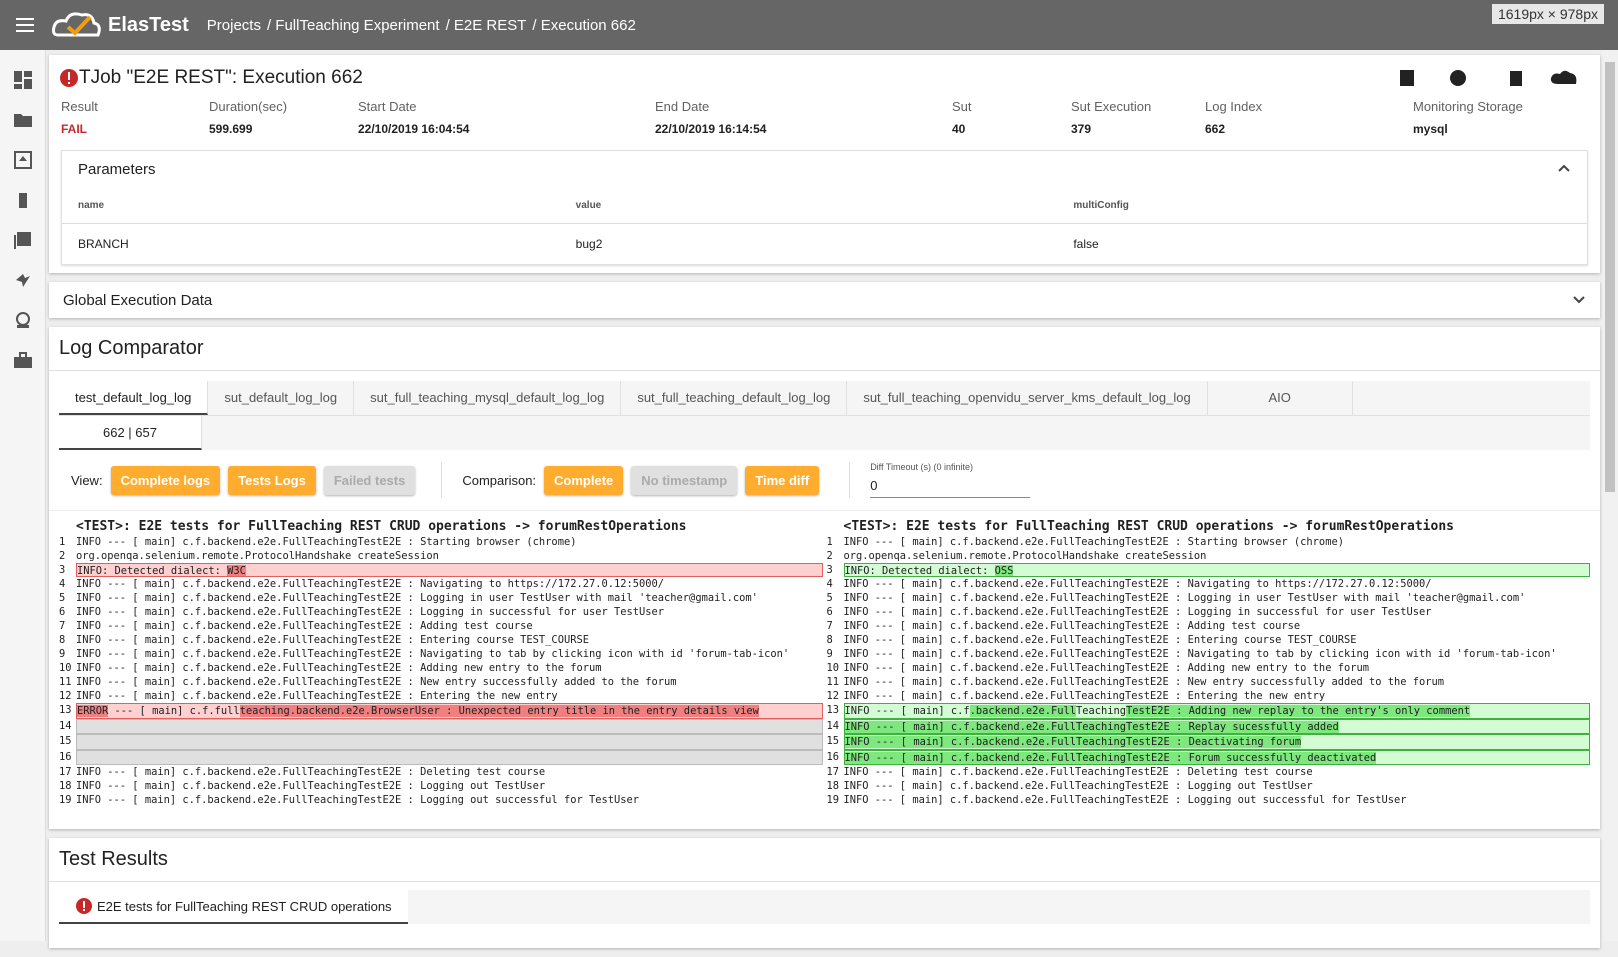  Describe the element at coordinates (281, 398) in the screenshot. I see `log-tab: sut_default_log_log` at that location.